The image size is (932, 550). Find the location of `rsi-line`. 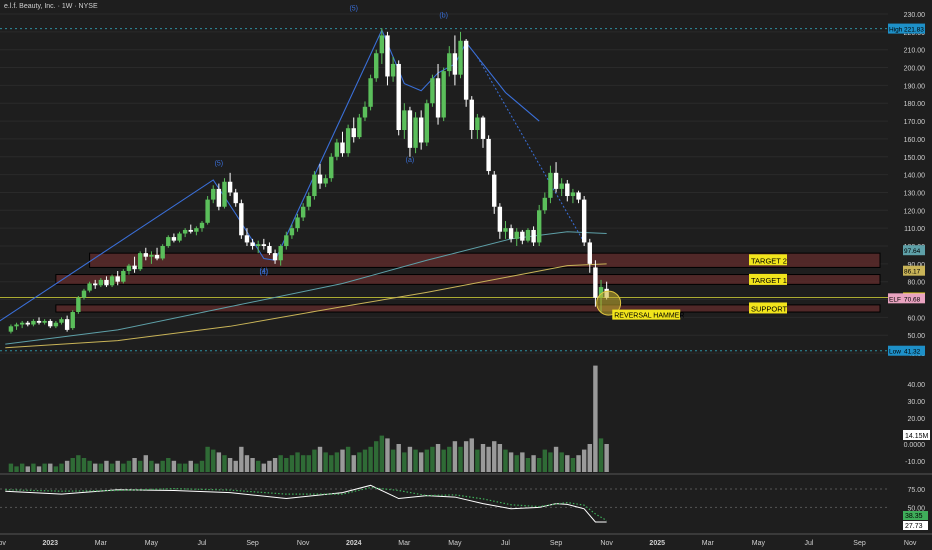

rsi-line is located at coordinates (306, 503).